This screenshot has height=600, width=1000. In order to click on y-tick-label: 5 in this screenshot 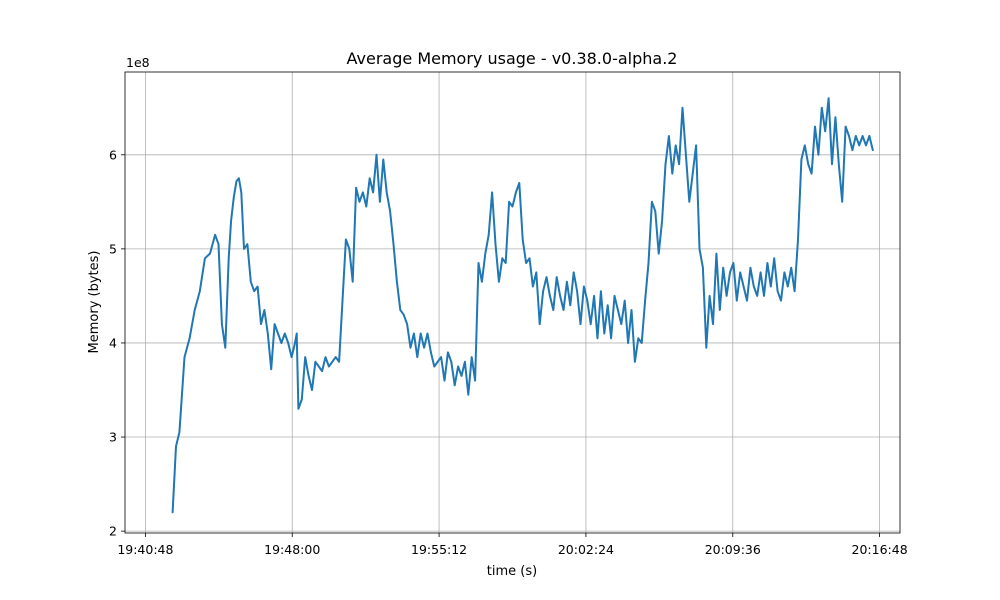, I will do `click(113, 248)`.